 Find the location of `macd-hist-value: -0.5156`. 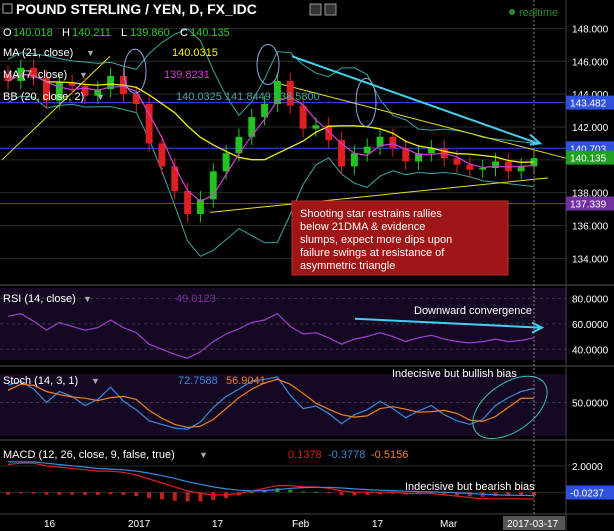

macd-hist-value: -0.5156 is located at coordinates (389, 455).